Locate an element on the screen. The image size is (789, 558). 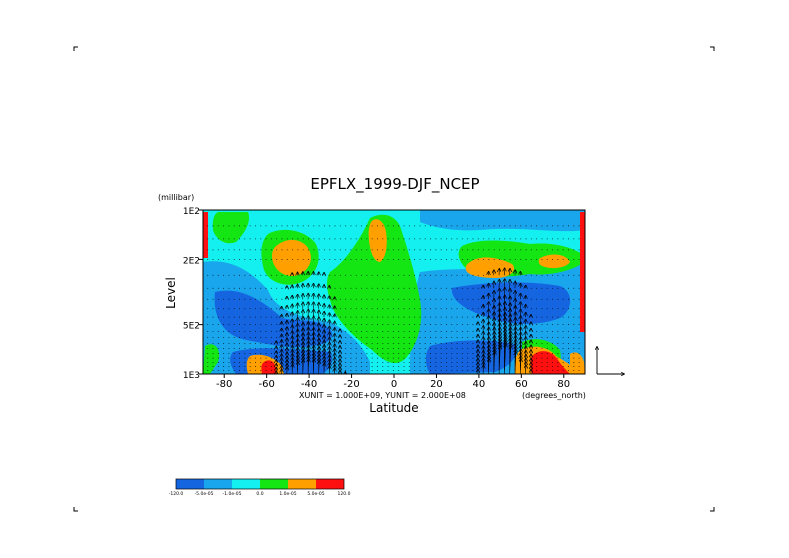
x-tick-label: -60 is located at coordinates (266, 384).